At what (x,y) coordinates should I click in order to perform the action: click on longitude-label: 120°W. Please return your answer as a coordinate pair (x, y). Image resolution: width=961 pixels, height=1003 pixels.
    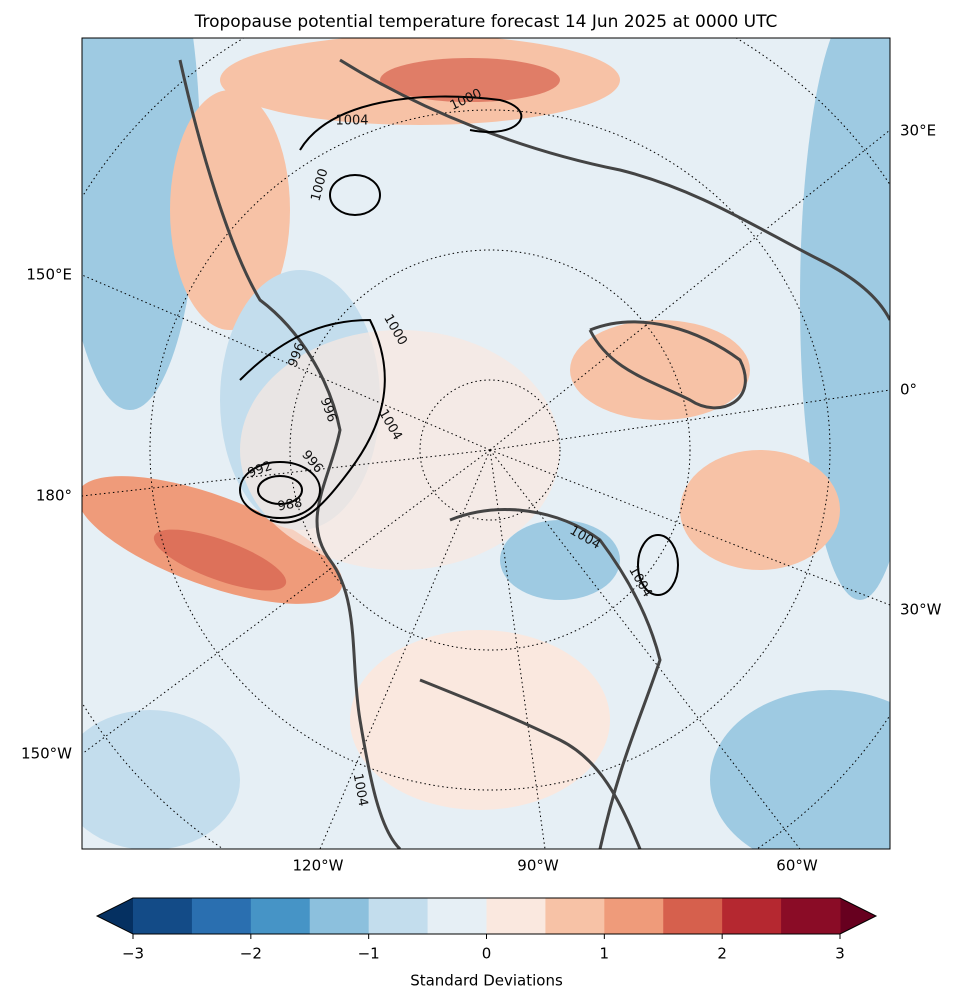
    Looking at the image, I should click on (318, 866).